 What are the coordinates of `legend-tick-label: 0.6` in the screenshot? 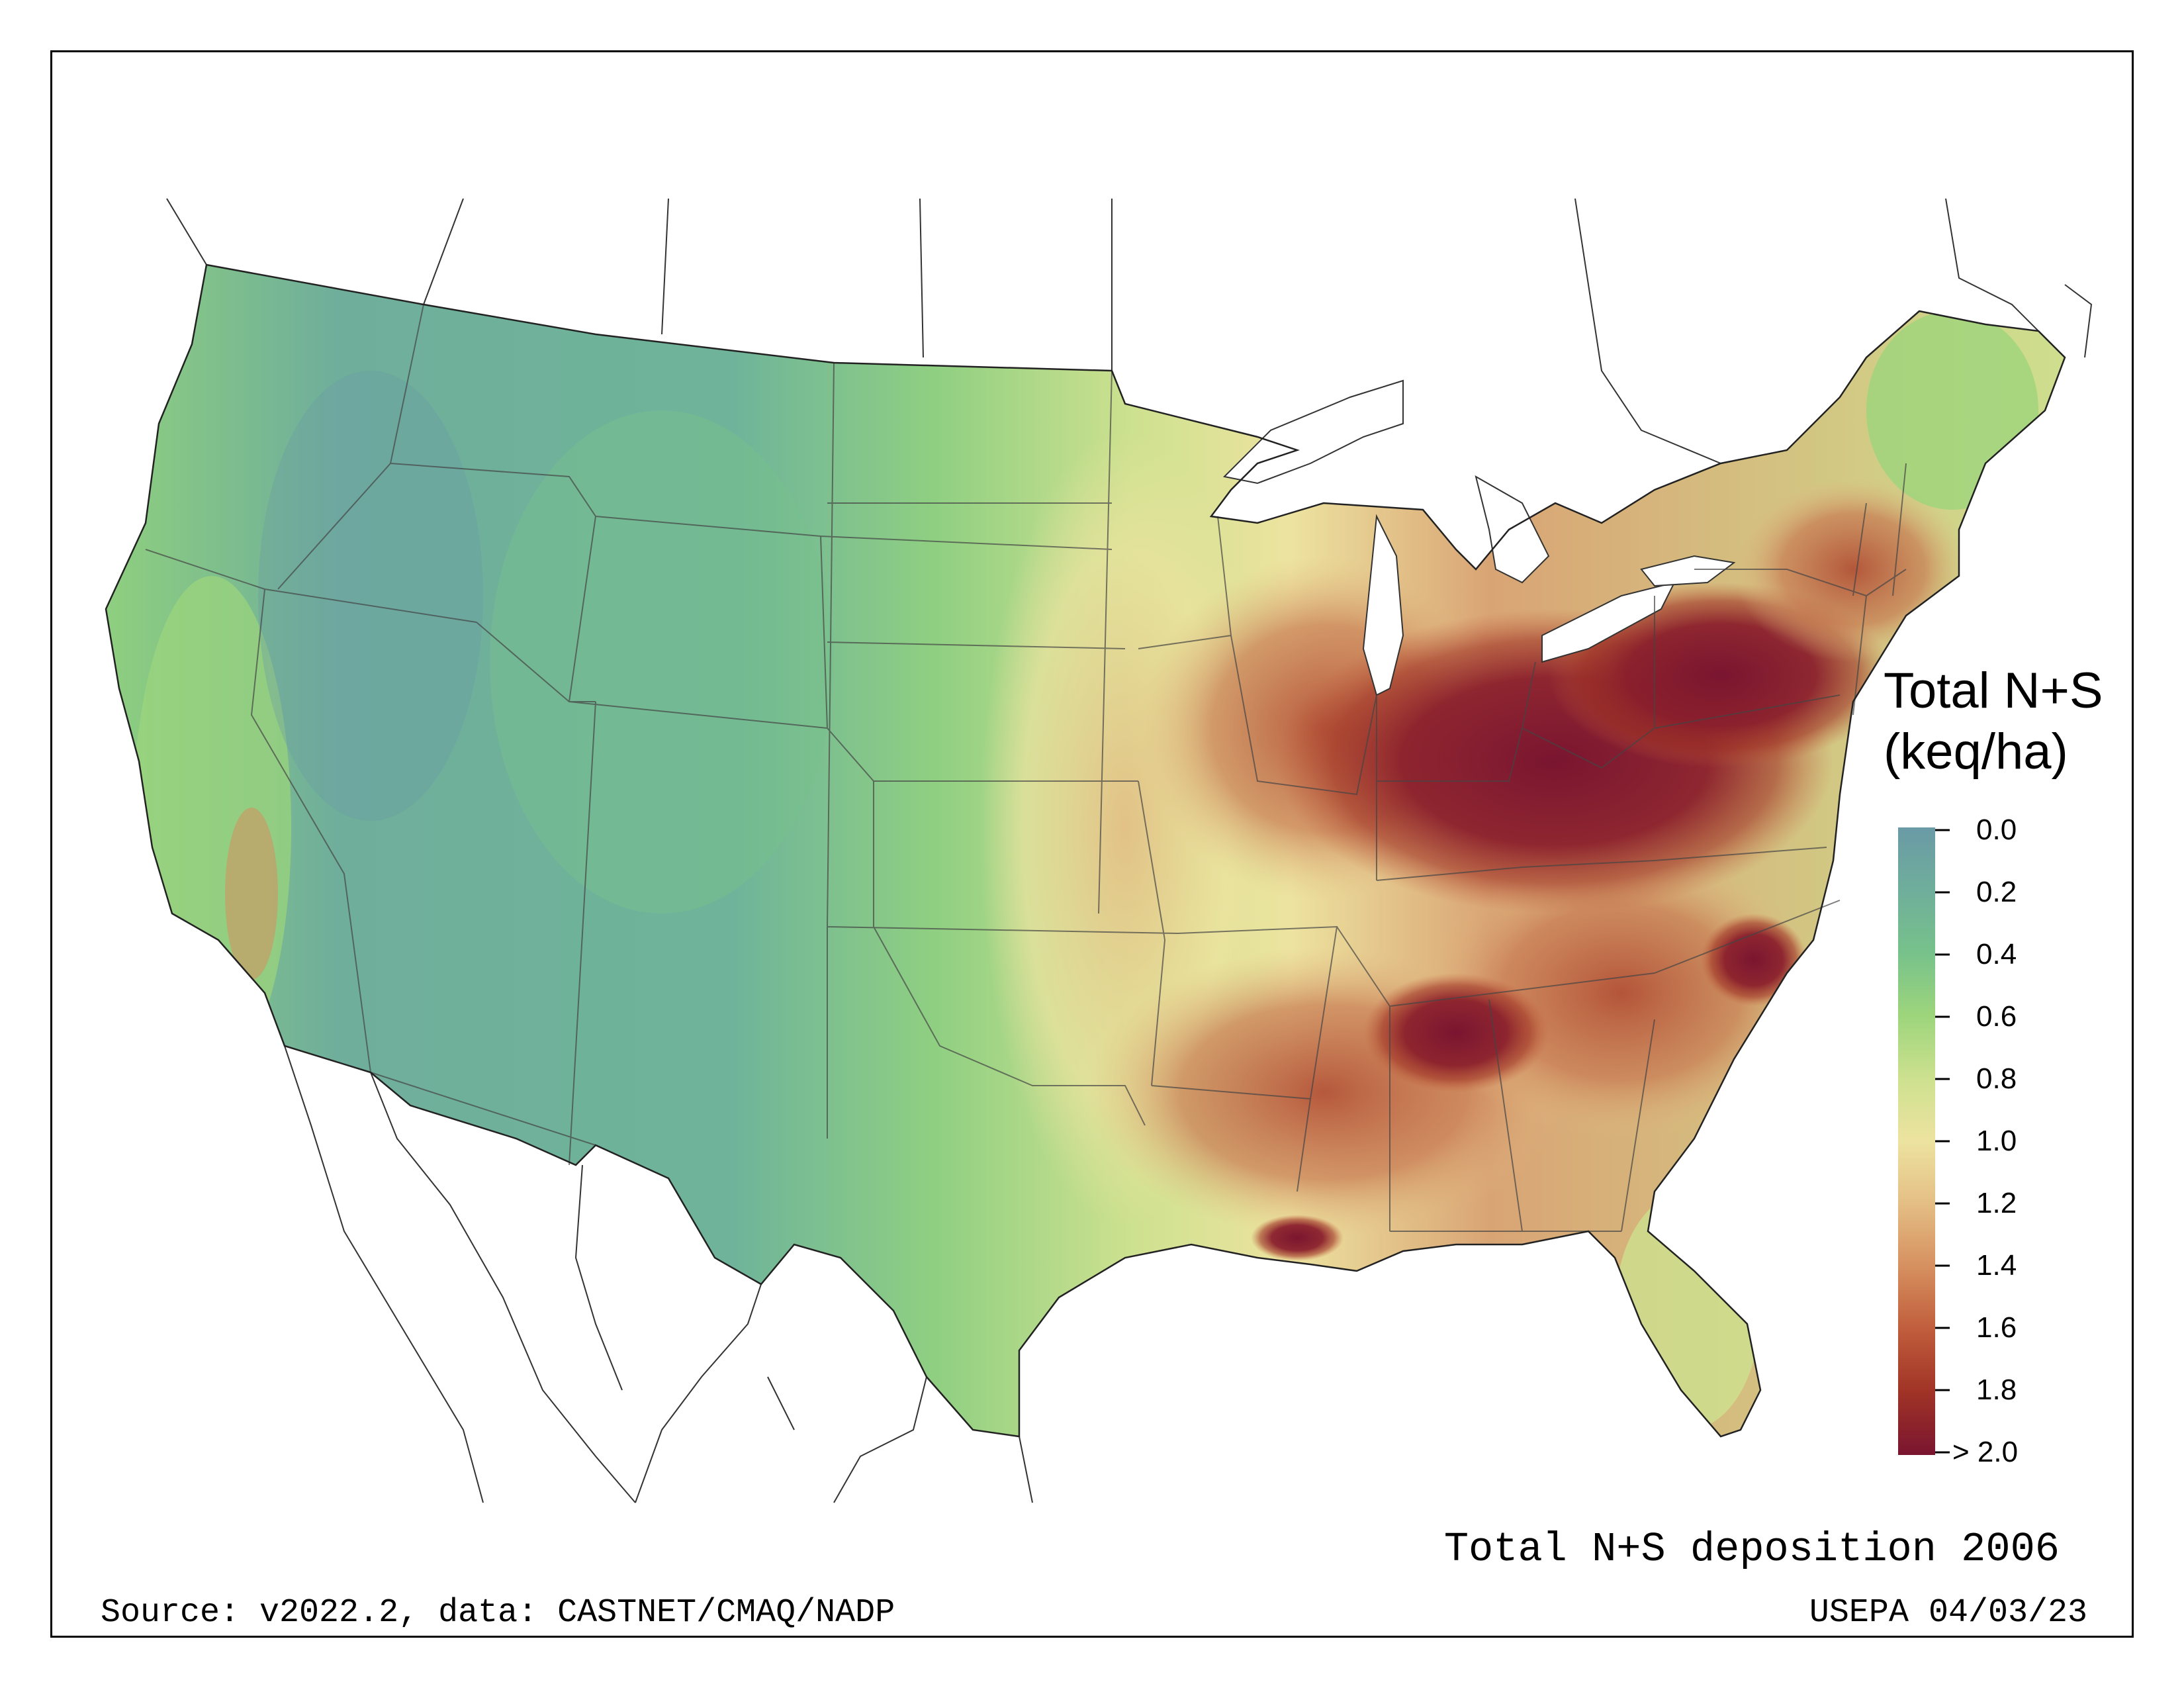 It's located at (1996, 1016).